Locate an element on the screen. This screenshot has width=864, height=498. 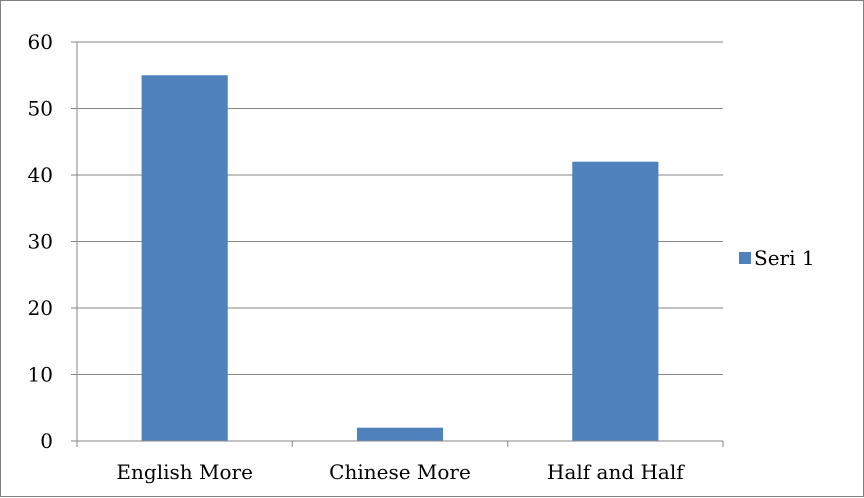
x-category-label: English More is located at coordinates (184, 472).